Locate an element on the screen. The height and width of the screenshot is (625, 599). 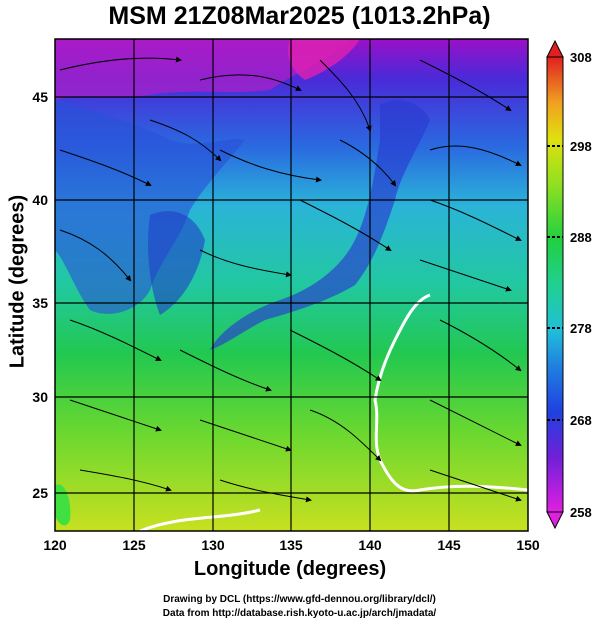
colorbar-tick-marks is located at coordinates (555, 283).